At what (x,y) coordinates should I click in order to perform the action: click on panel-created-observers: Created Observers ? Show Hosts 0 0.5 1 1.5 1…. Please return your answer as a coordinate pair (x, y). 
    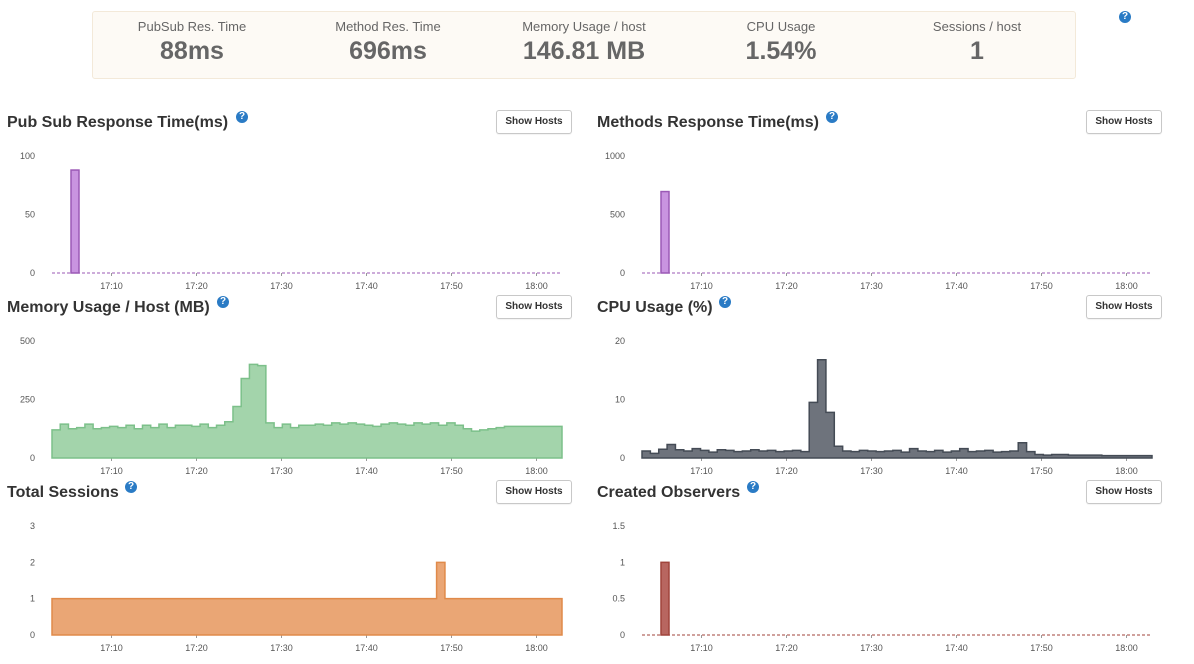
    Looking at the image, I should click on (879, 572).